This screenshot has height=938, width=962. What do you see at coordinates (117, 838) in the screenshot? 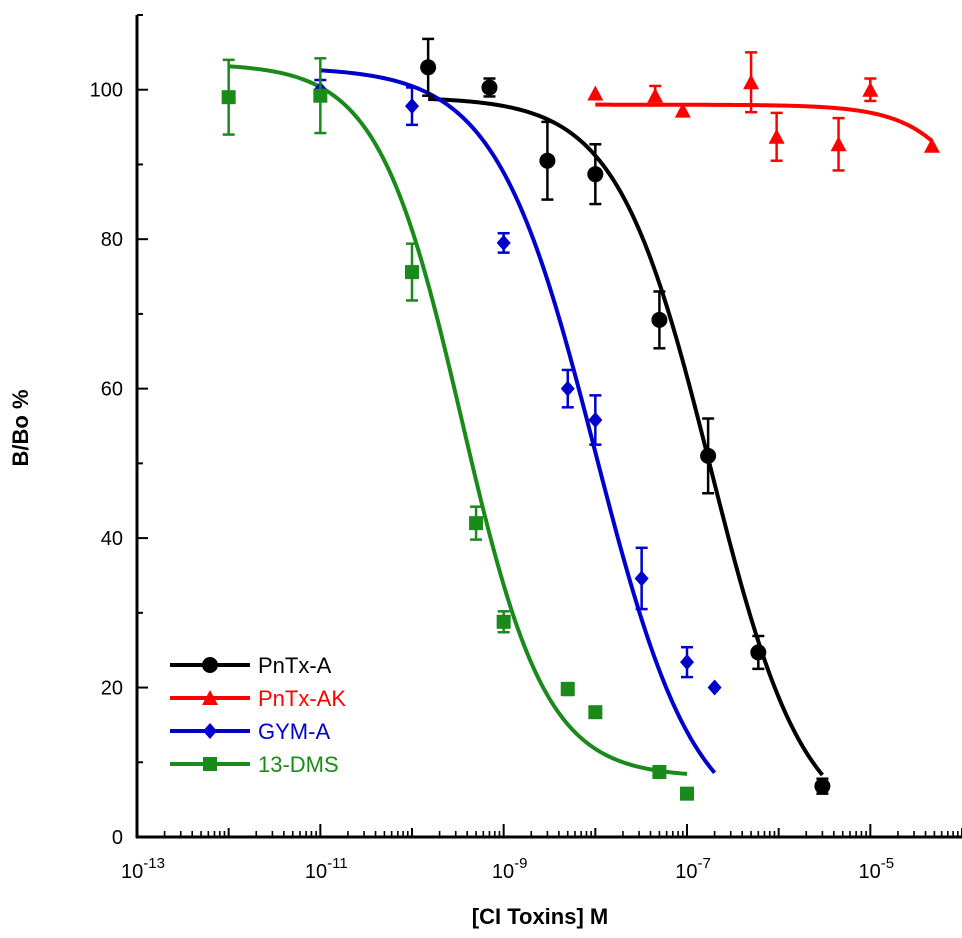
I see `y-tick-label: 0` at bounding box center [117, 838].